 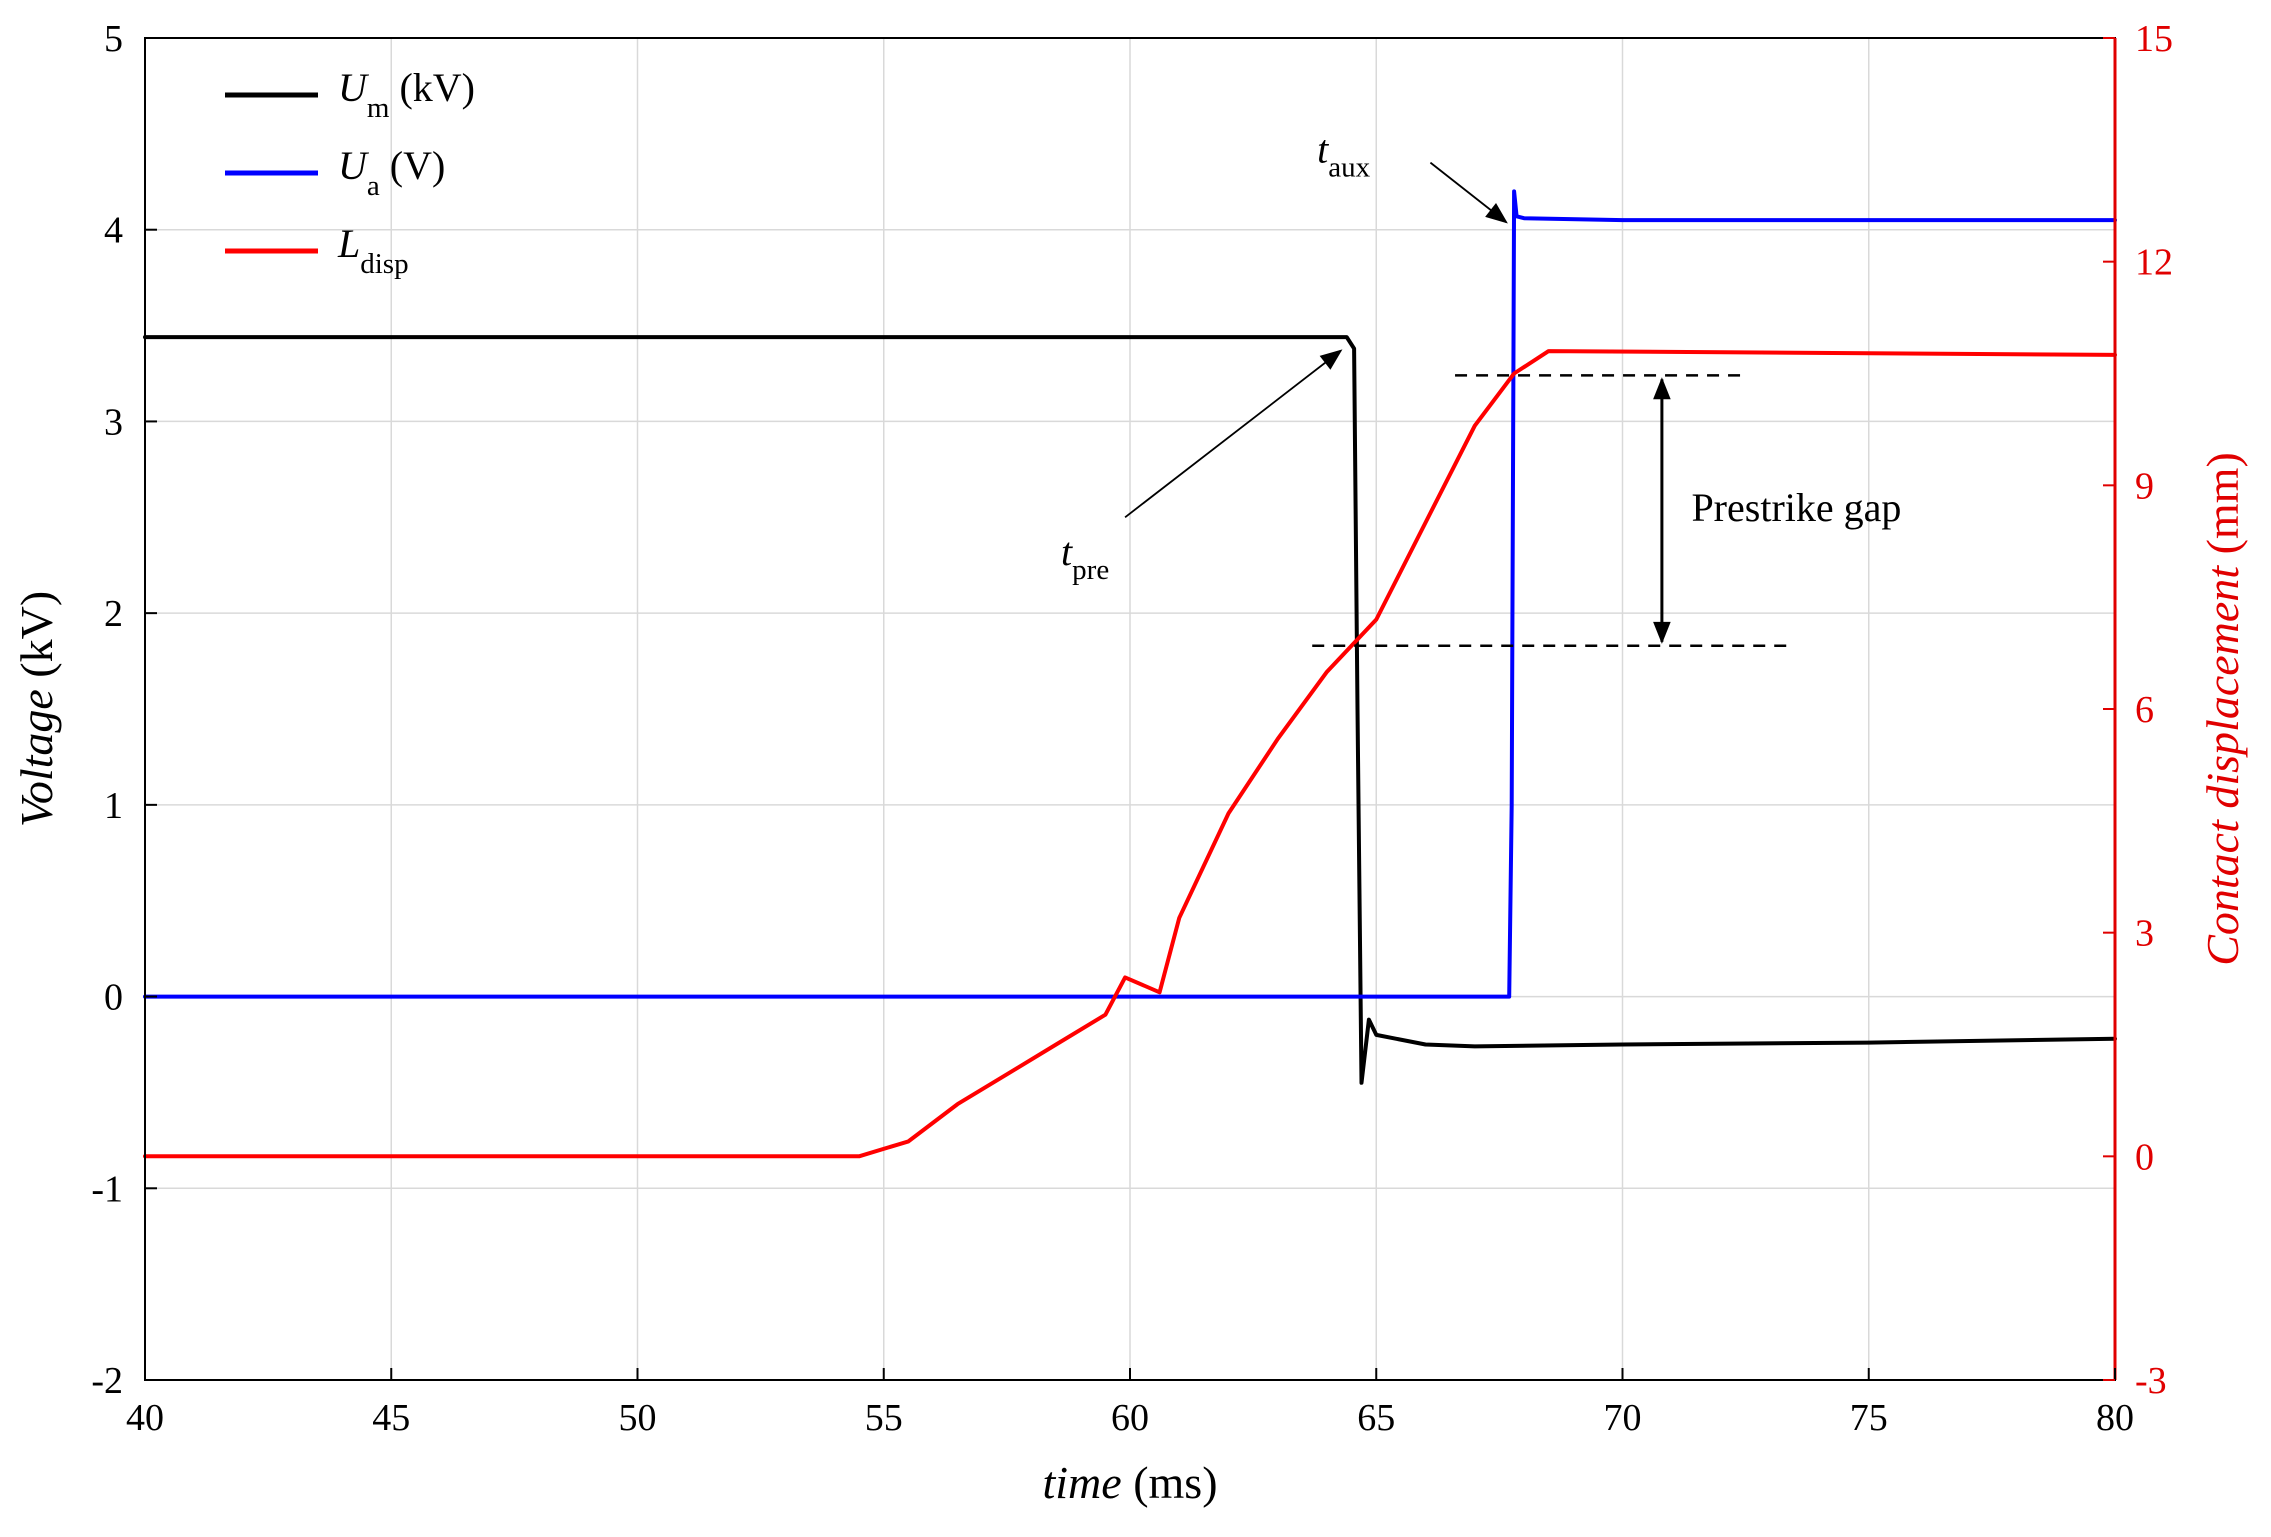 What do you see at coordinates (1085, 557) in the screenshot?
I see `annotation-label-t-pre: tpre` at bounding box center [1085, 557].